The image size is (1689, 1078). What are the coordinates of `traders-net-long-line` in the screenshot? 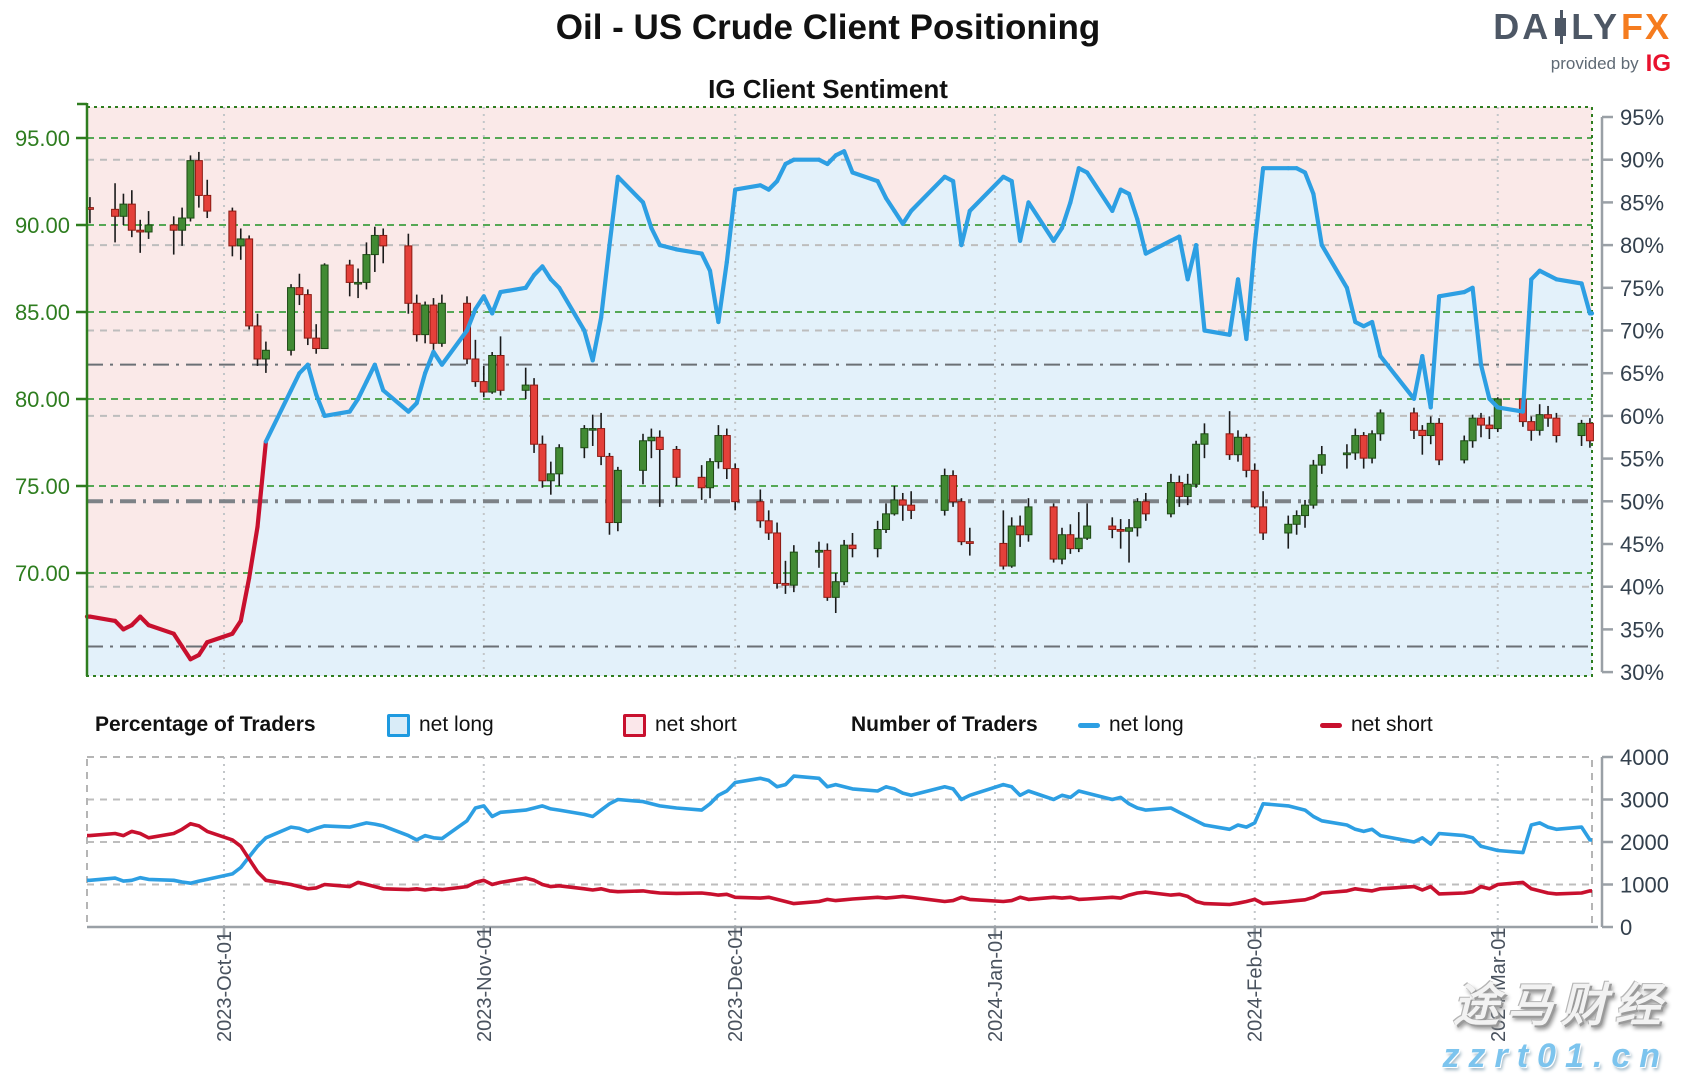 It's located at (839, 830).